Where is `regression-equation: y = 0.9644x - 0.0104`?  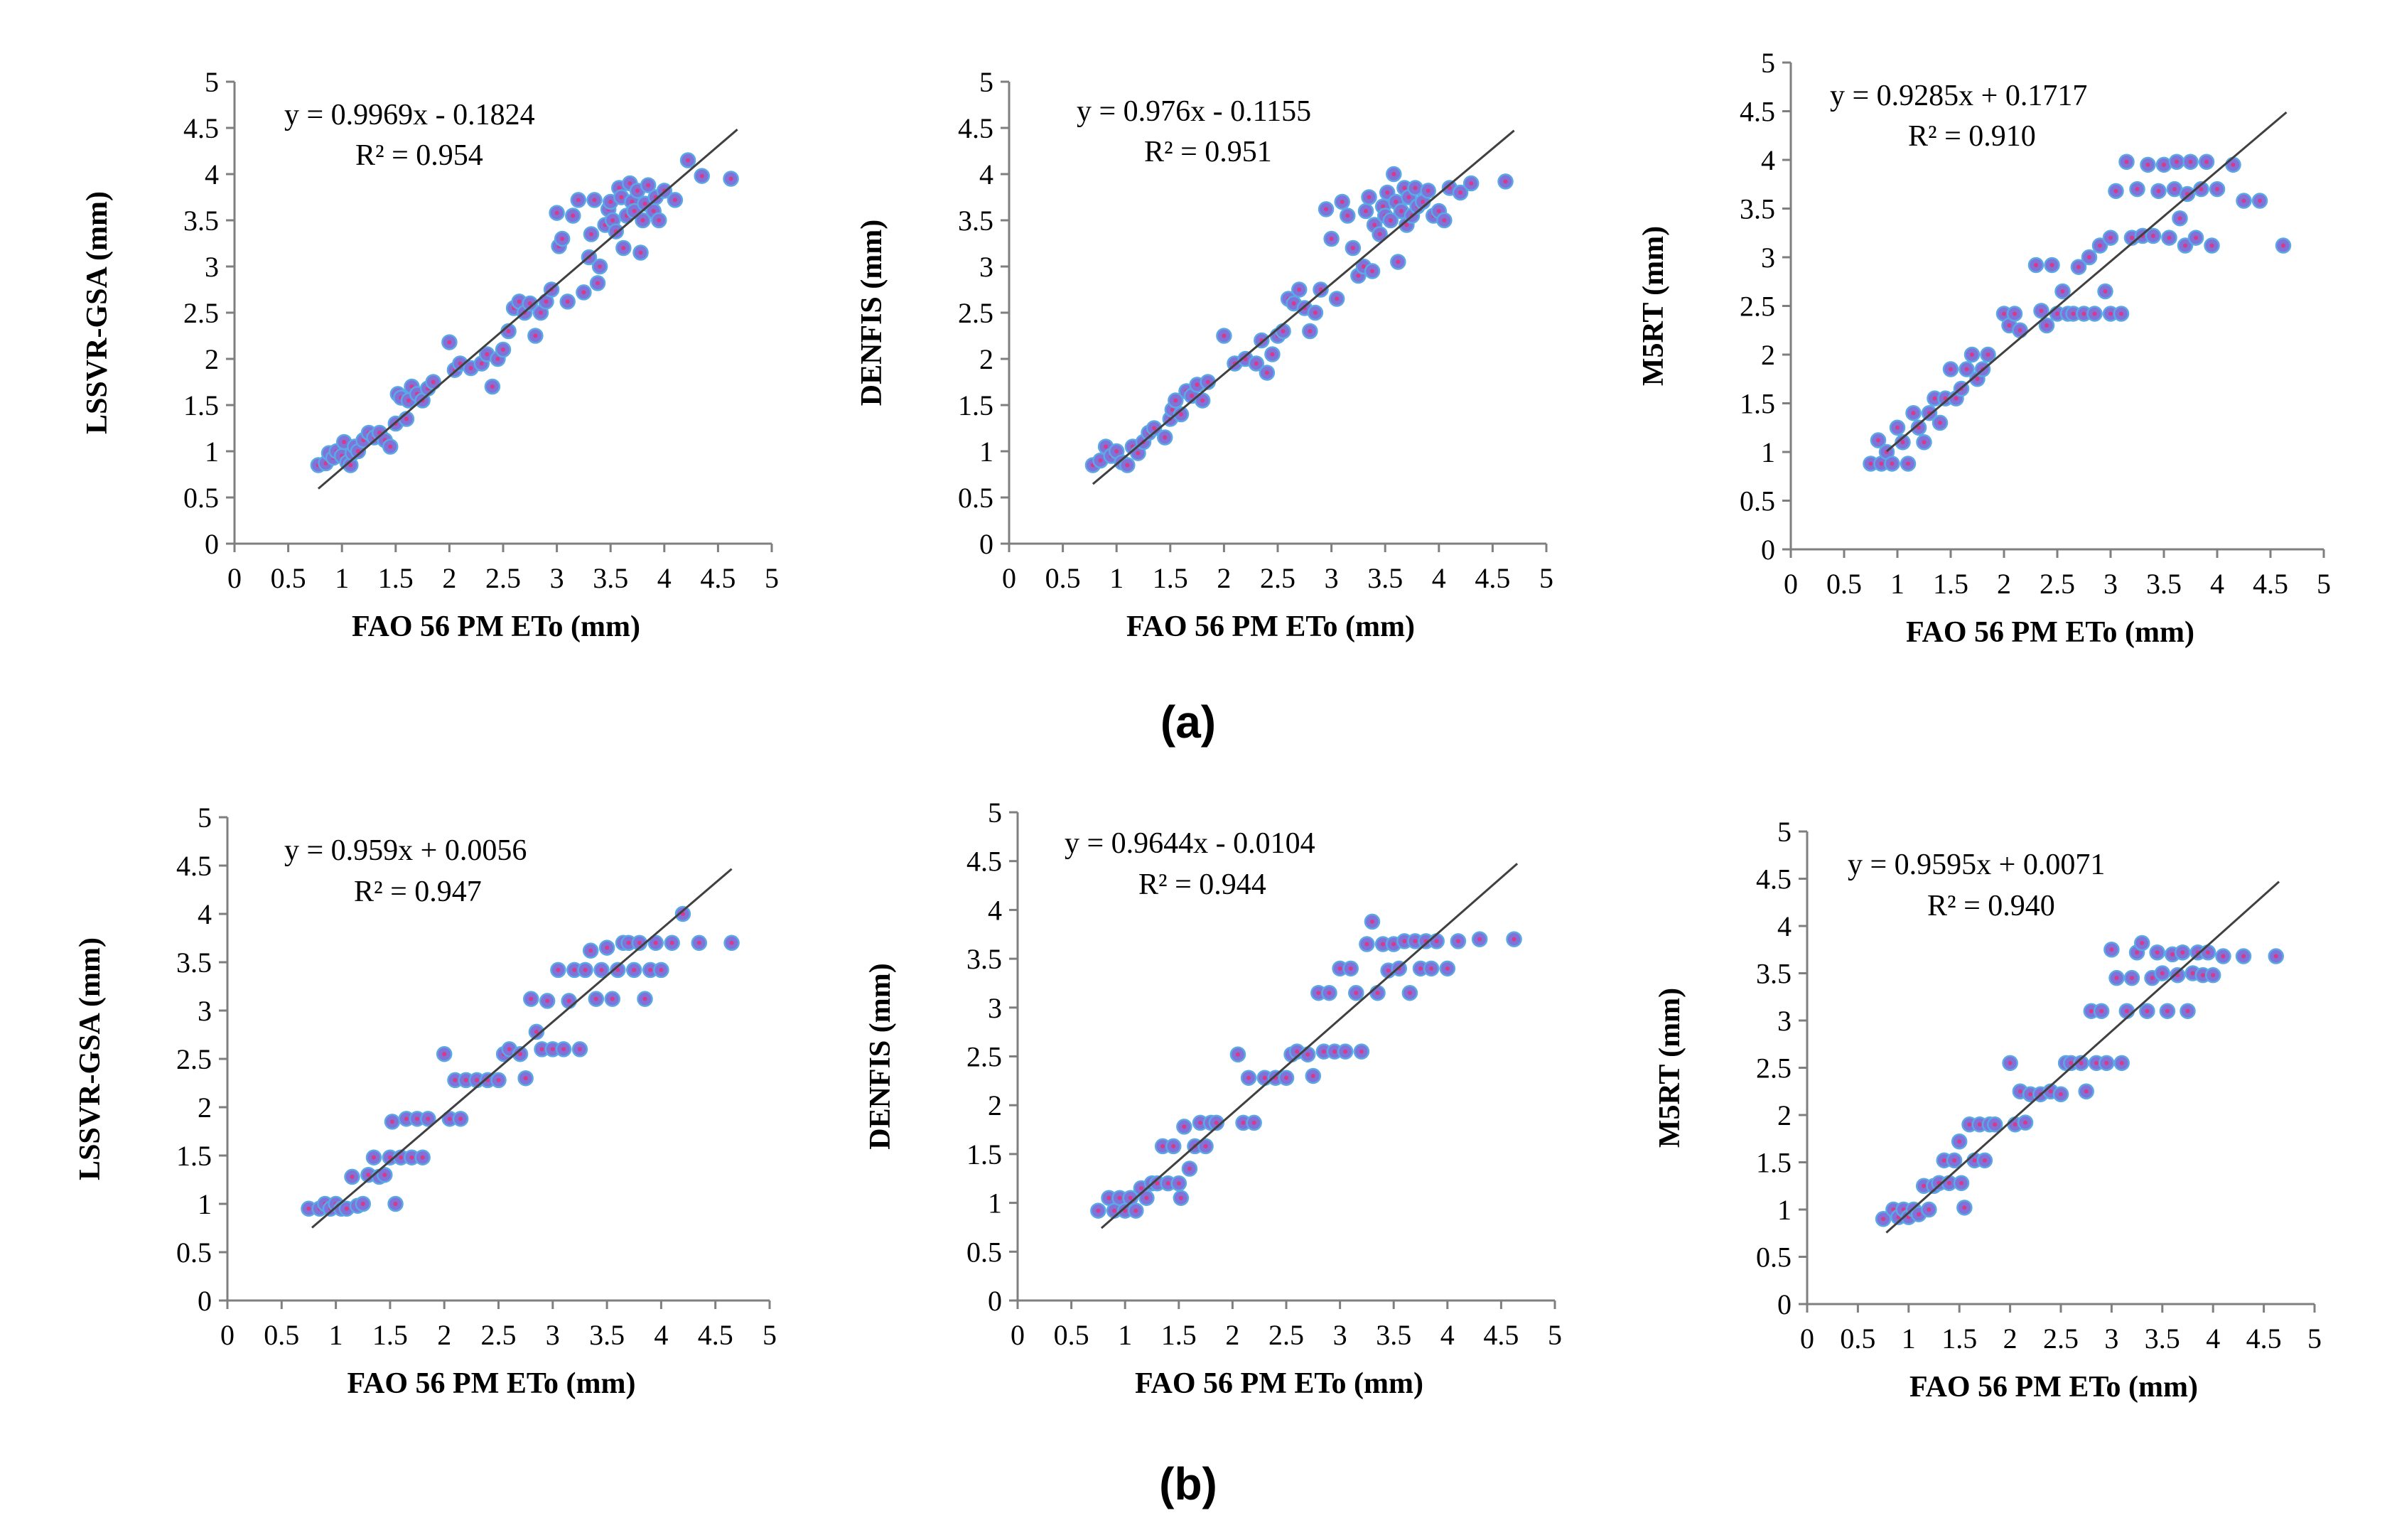 regression-equation: y = 0.9644x - 0.0104 is located at coordinates (1190, 844).